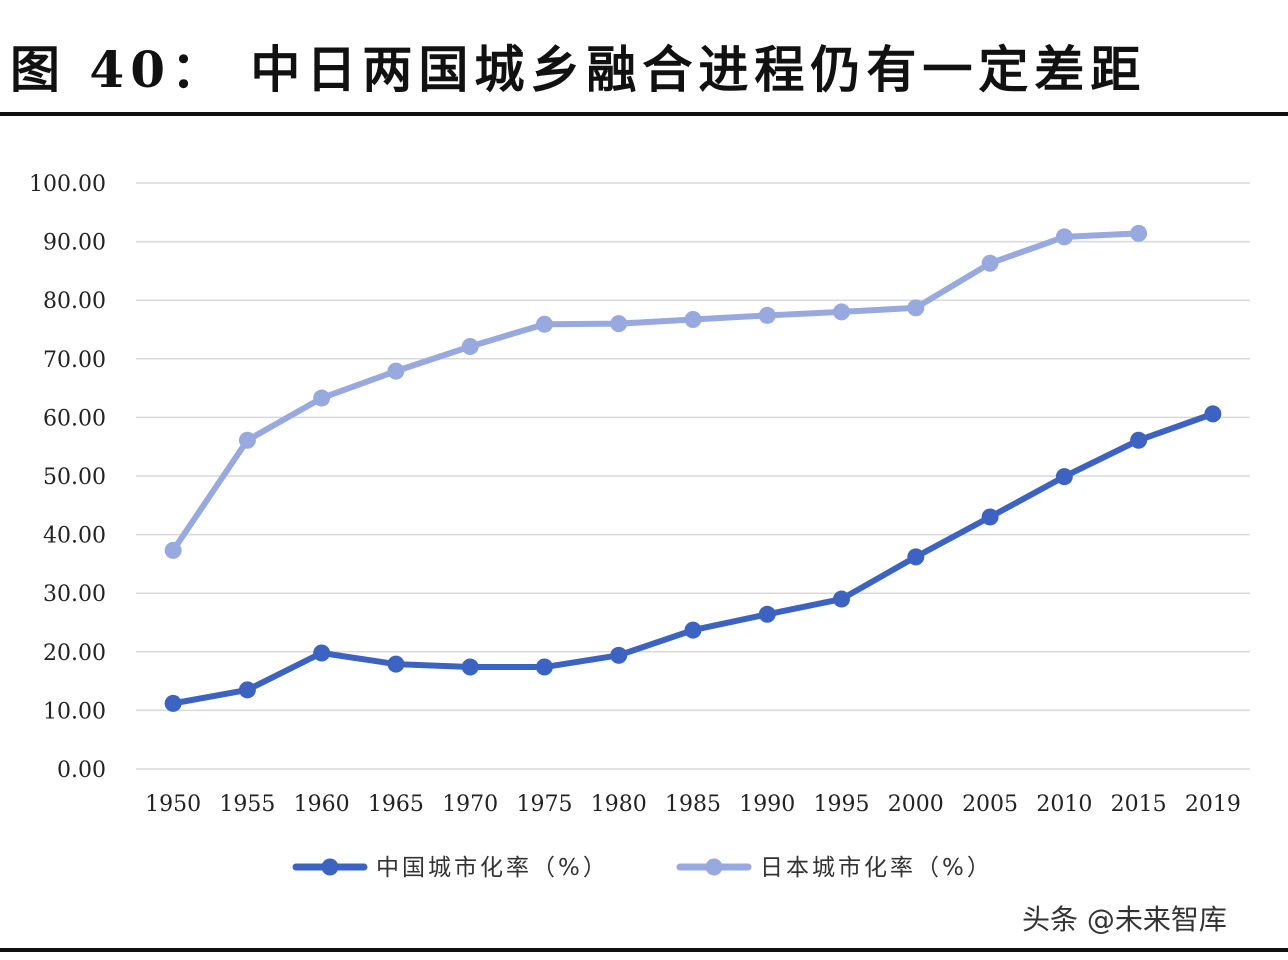 The width and height of the screenshot is (1288, 960). I want to click on x-tick-label: 1960, so click(322, 804).